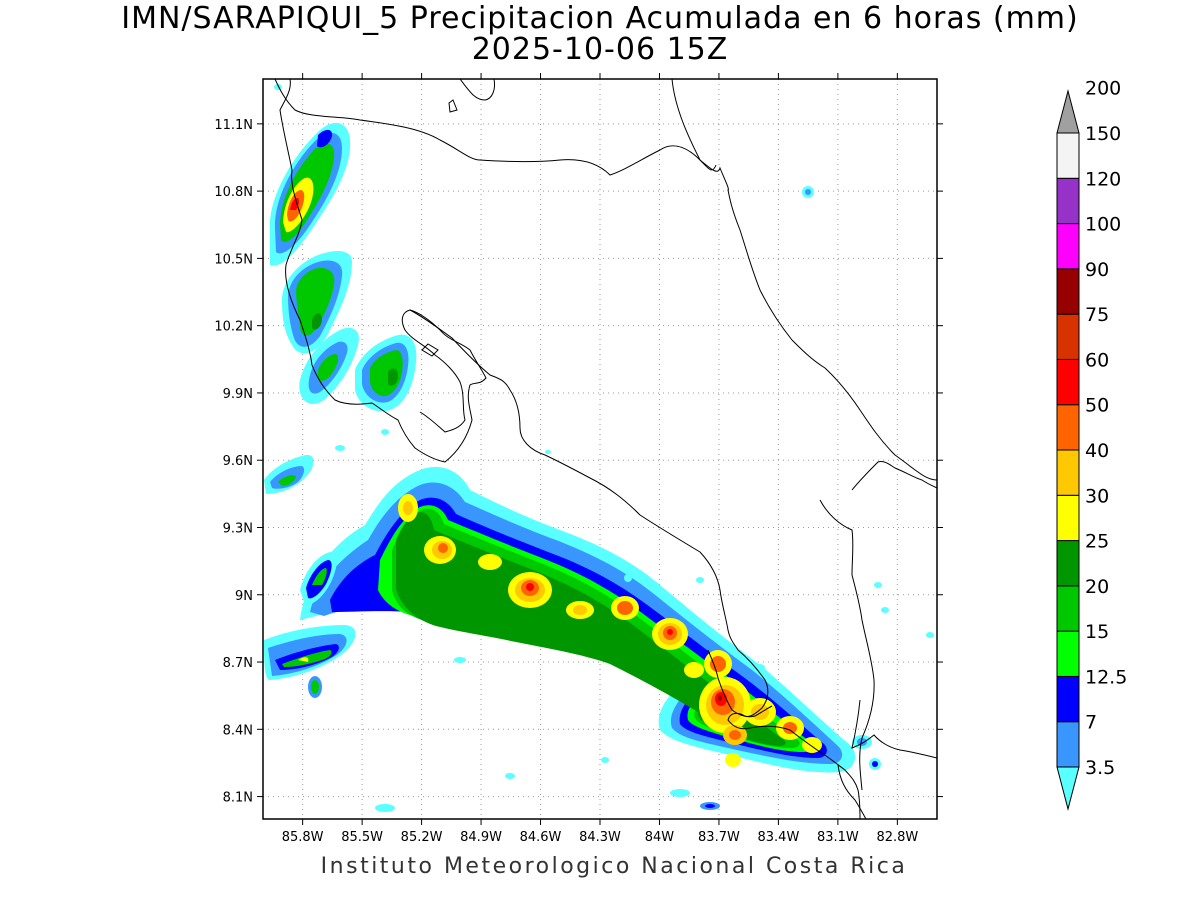 The width and height of the screenshot is (1200, 900). Describe the element at coordinates (1068, 111) in the screenshot. I see `colorbar-upper-triangle` at that location.